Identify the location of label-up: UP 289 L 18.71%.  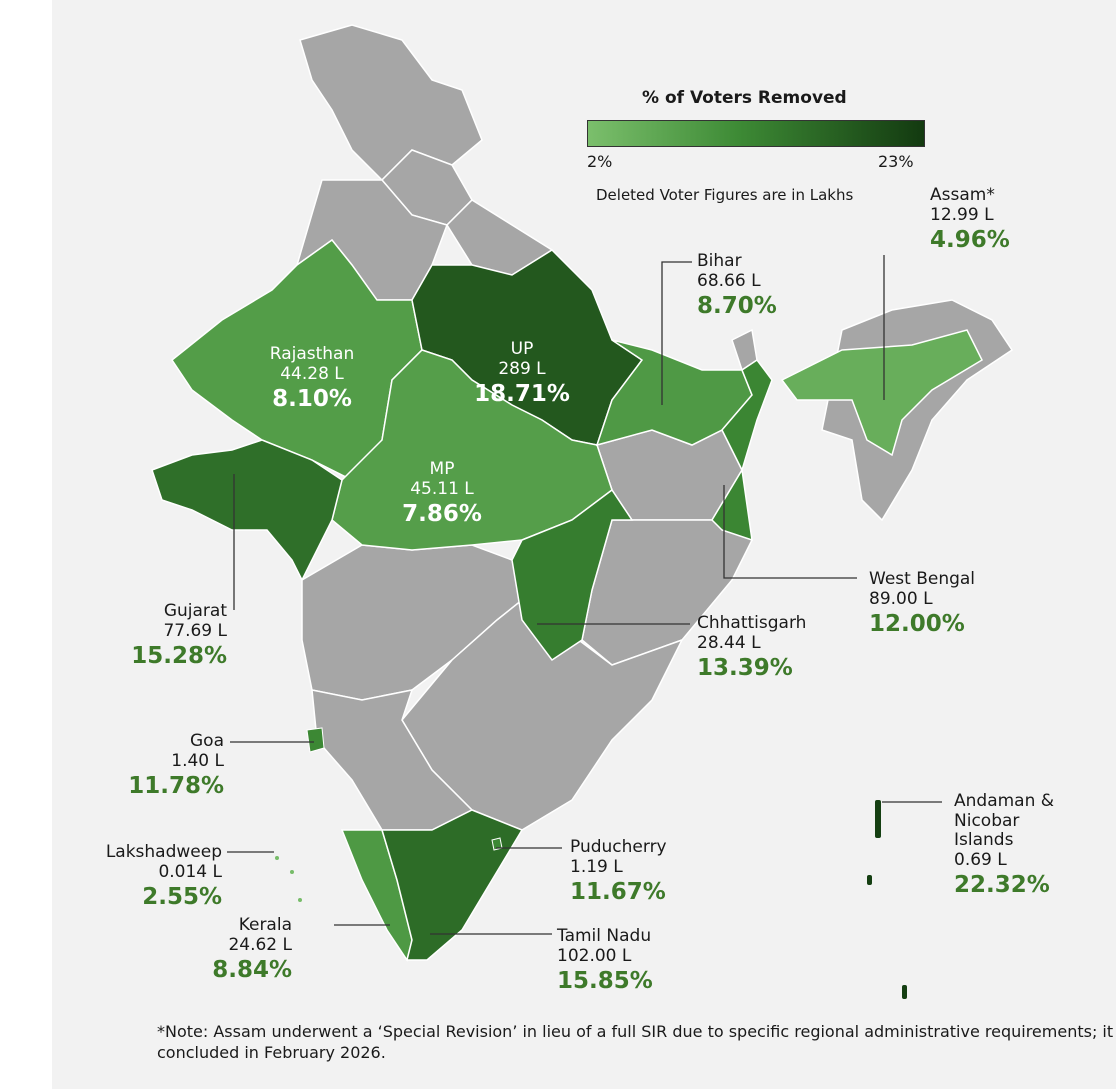
(522, 373).